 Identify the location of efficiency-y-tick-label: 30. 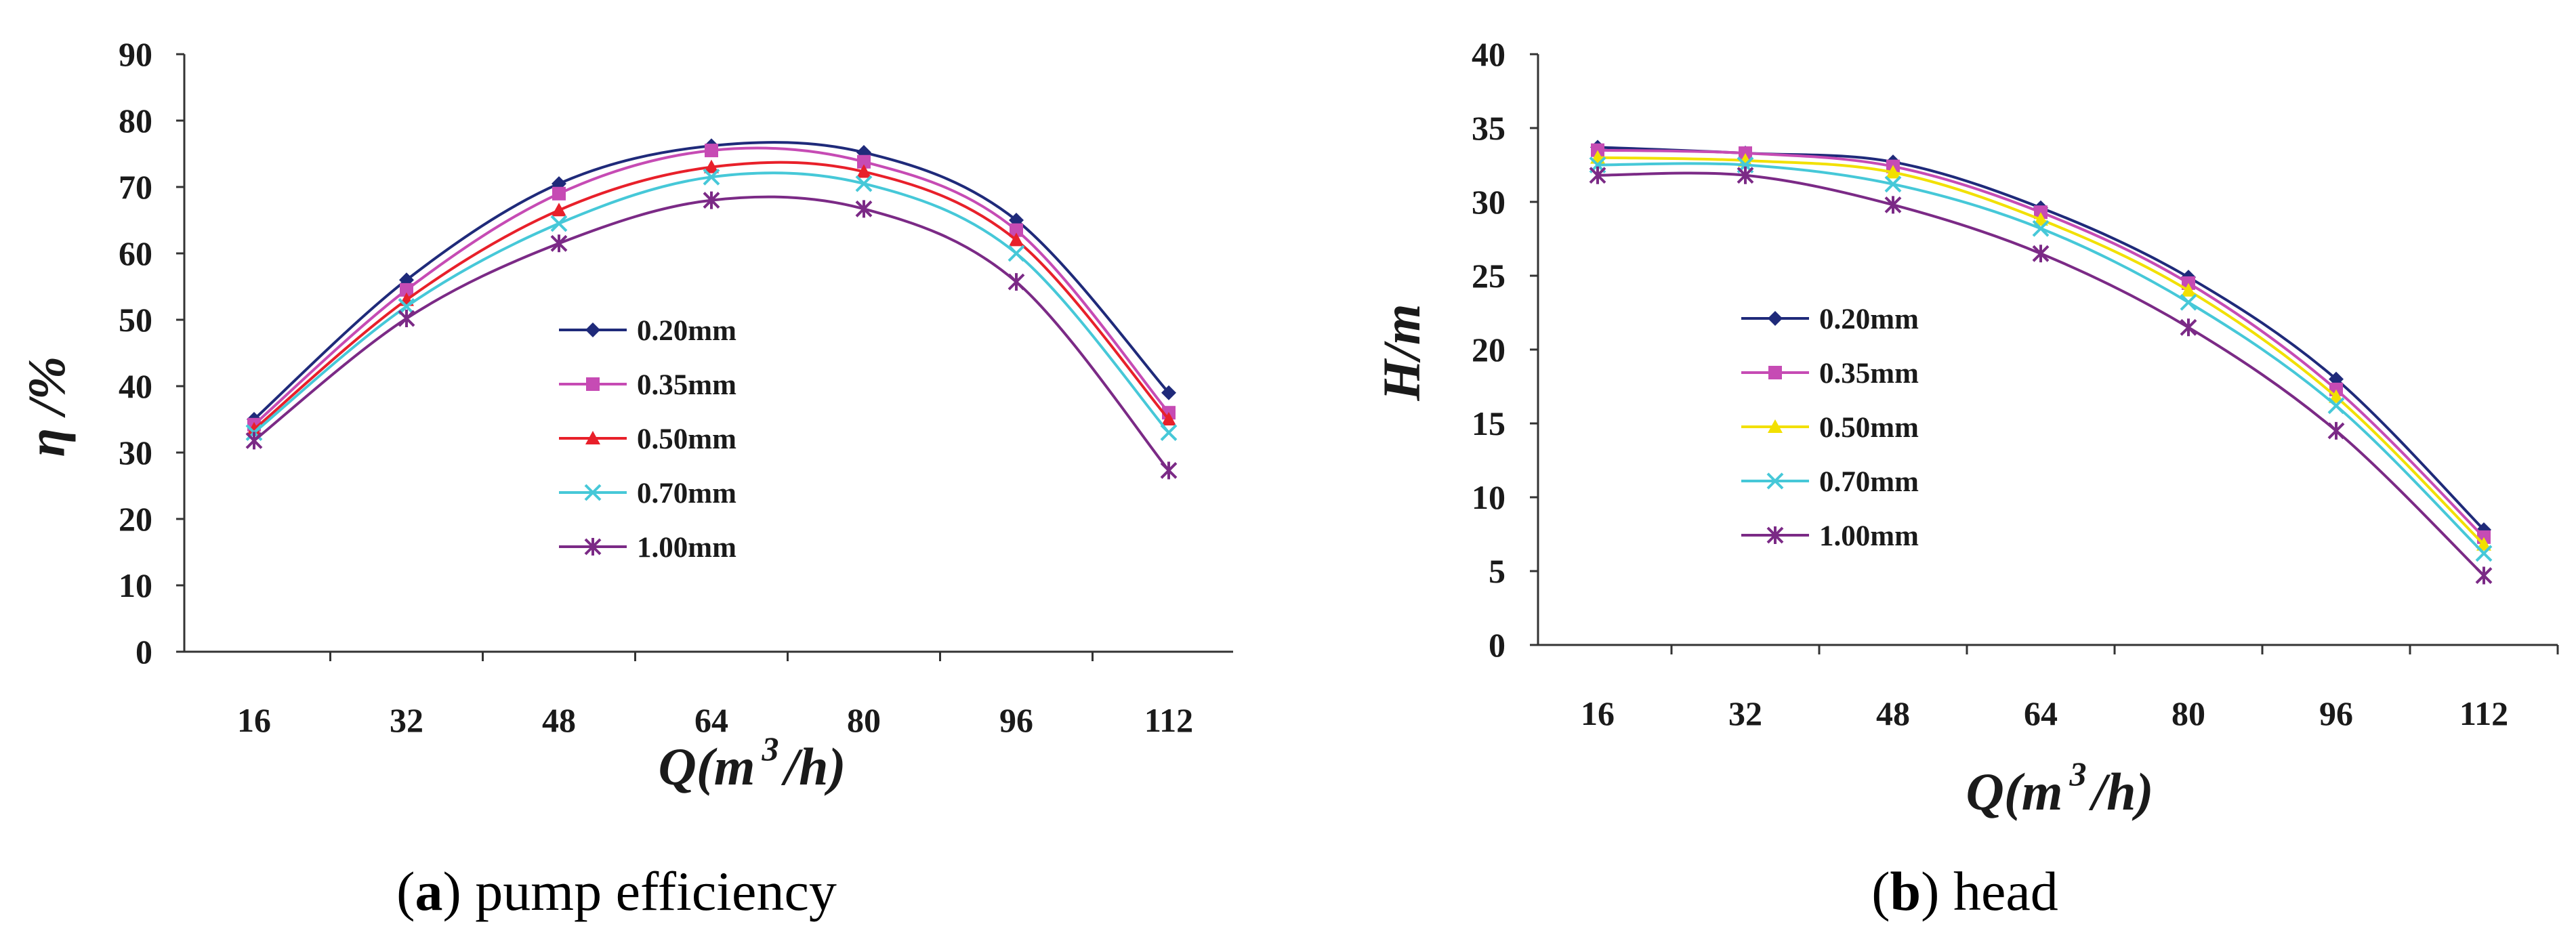
(135, 453).